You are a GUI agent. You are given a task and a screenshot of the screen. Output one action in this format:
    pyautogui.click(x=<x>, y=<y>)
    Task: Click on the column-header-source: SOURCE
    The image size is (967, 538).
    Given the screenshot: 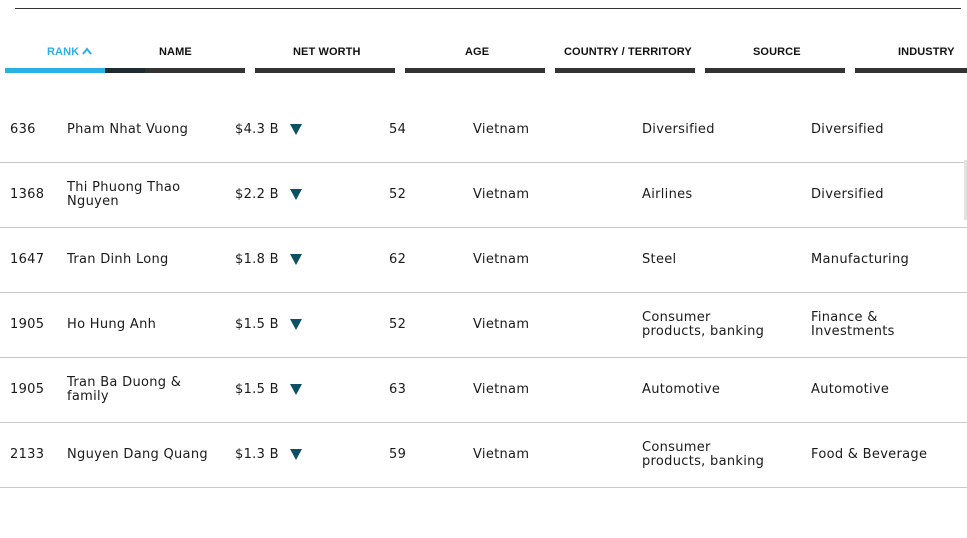 What is the action you would take?
    pyautogui.click(x=777, y=52)
    